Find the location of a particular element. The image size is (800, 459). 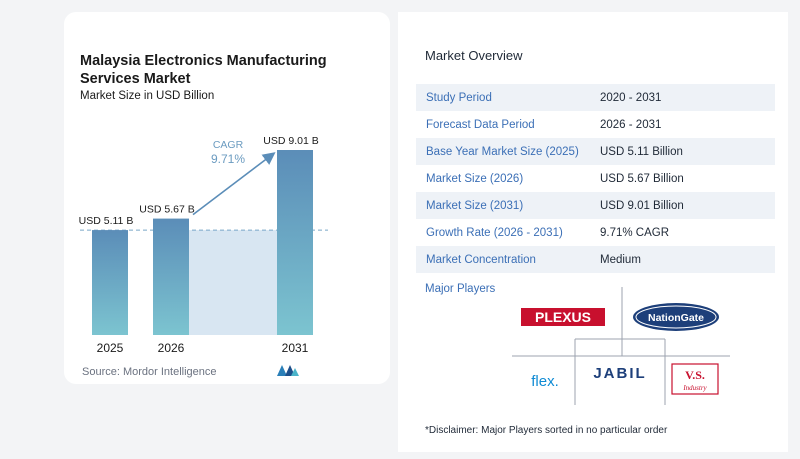

data-label-2026: USD 5.67 B is located at coordinates (166, 210).